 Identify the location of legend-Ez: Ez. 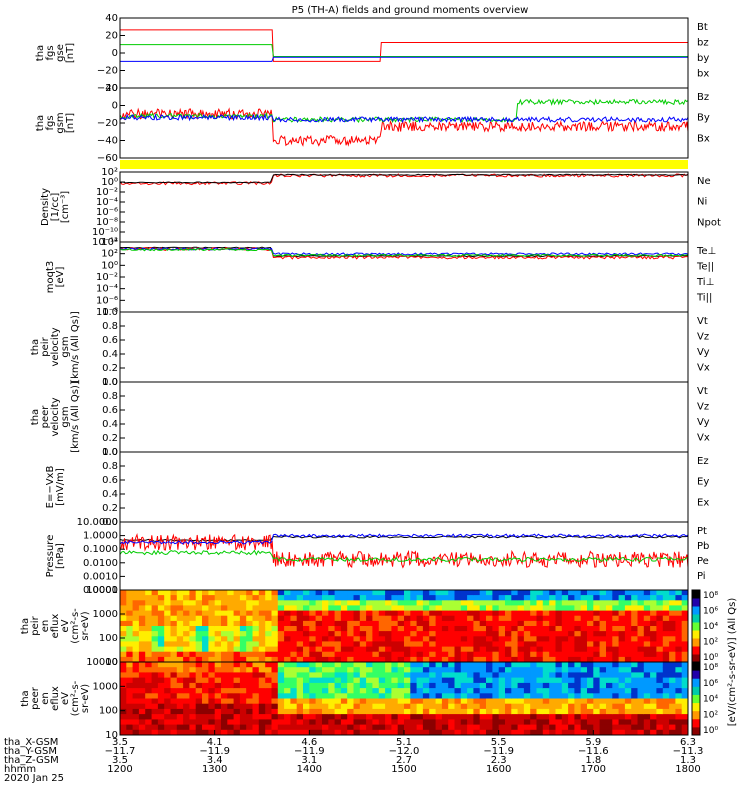
(703, 461).